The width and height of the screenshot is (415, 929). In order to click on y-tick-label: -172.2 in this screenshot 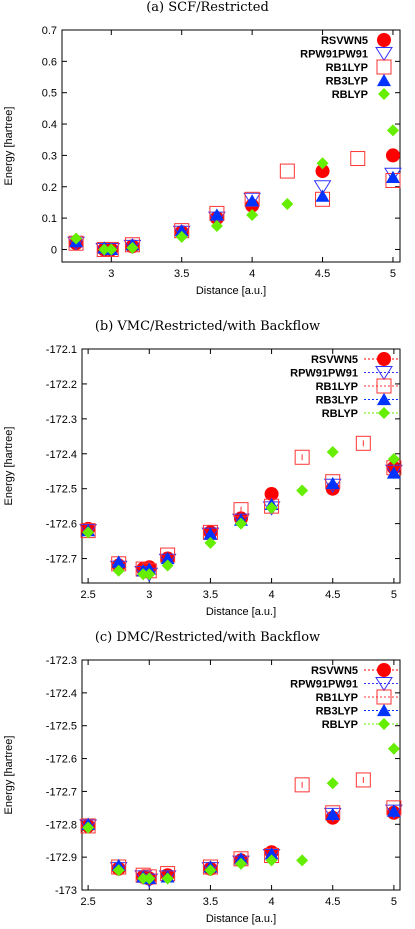, I will do `click(61, 385)`.